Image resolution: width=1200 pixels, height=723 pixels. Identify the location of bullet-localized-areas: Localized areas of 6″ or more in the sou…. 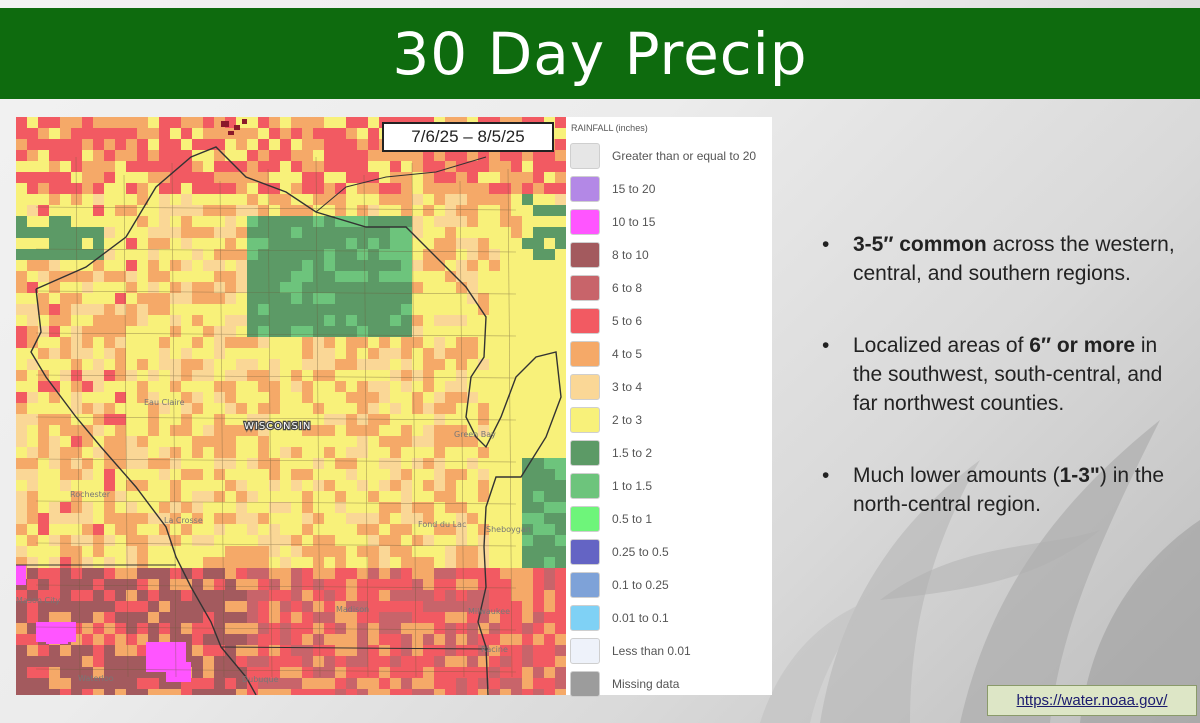
(1000, 374).